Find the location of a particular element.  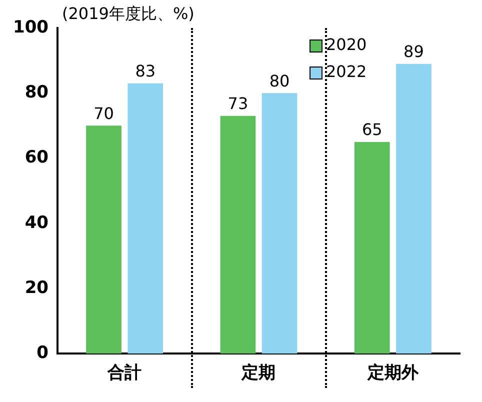

y-tick-label: 60 is located at coordinates (36, 158).